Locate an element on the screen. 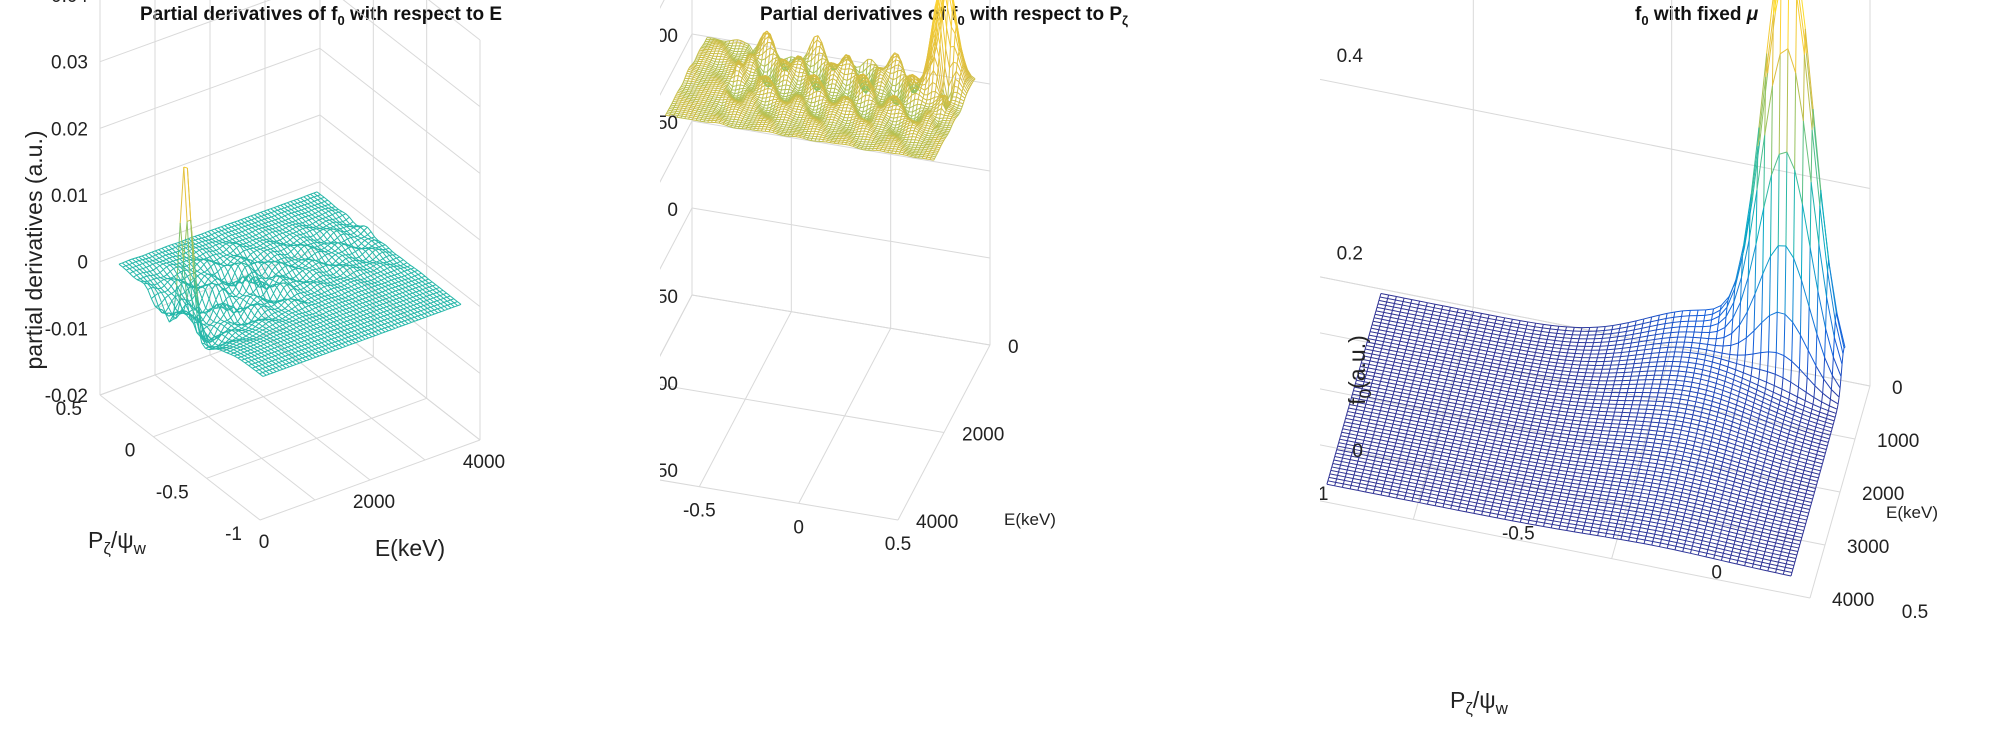  chart-3-p-tick: 0.5 is located at coordinates (1915, 612).